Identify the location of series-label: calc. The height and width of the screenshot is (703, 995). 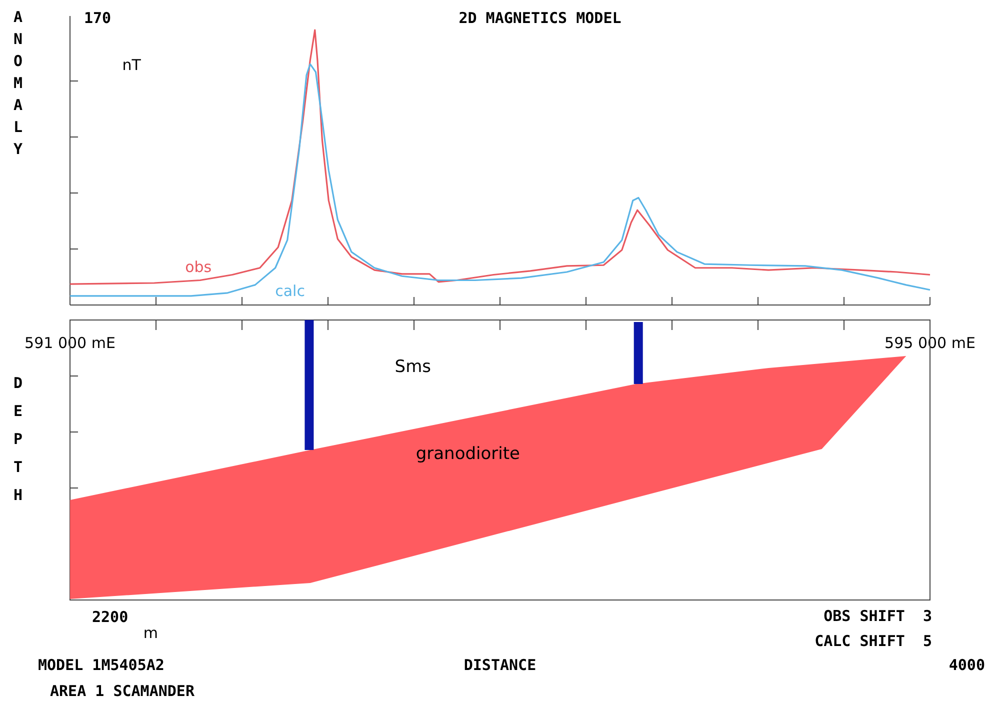
(290, 291).